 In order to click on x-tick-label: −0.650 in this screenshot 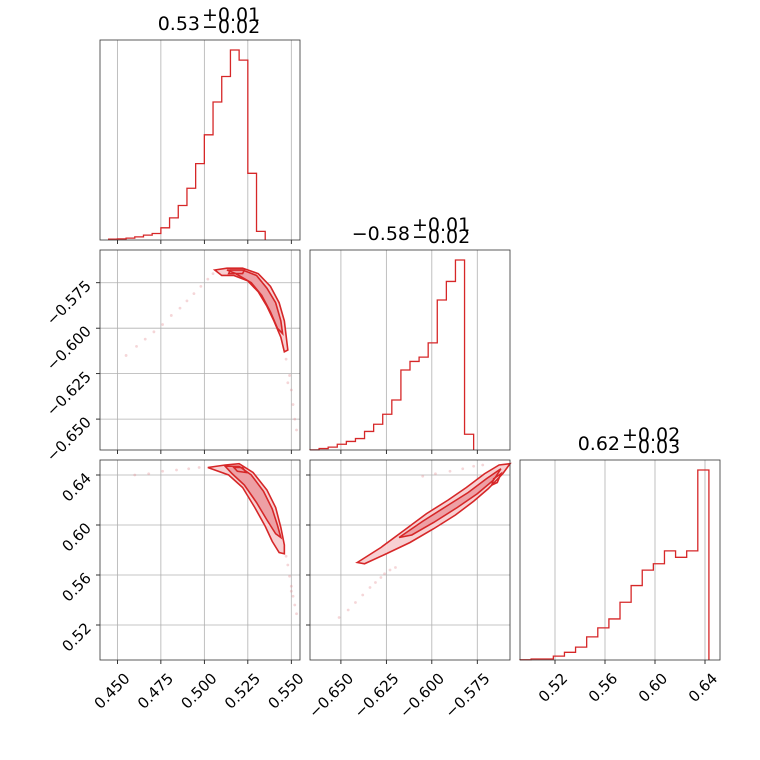, I will do `click(331, 696)`.